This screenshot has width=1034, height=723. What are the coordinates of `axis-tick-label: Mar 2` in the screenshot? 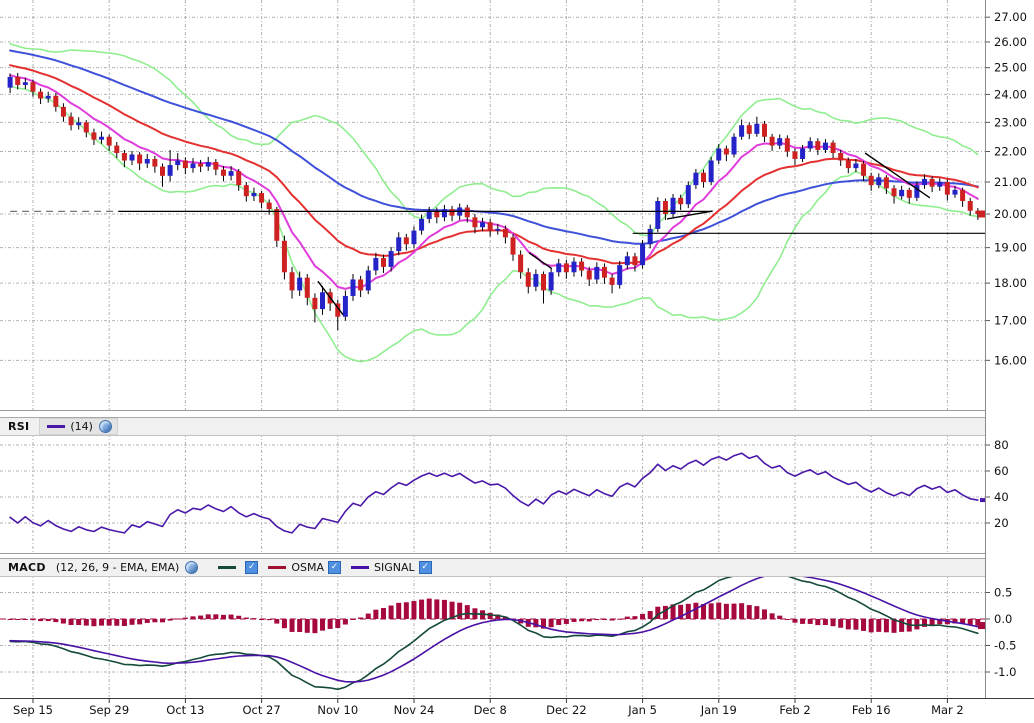 It's located at (947, 710).